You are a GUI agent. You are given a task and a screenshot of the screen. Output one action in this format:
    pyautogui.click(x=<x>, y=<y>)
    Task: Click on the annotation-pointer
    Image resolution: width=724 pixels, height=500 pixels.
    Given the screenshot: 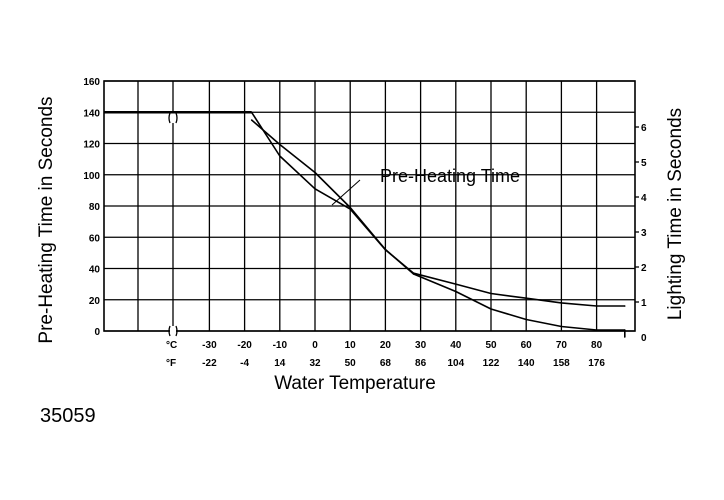 What is the action you would take?
    pyautogui.click(x=346, y=192)
    